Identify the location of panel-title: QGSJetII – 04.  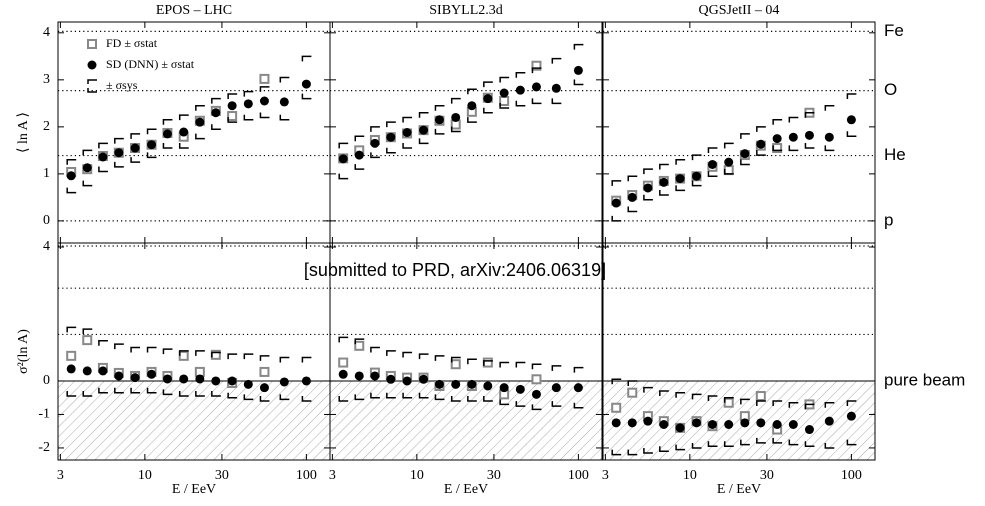
(739, 10).